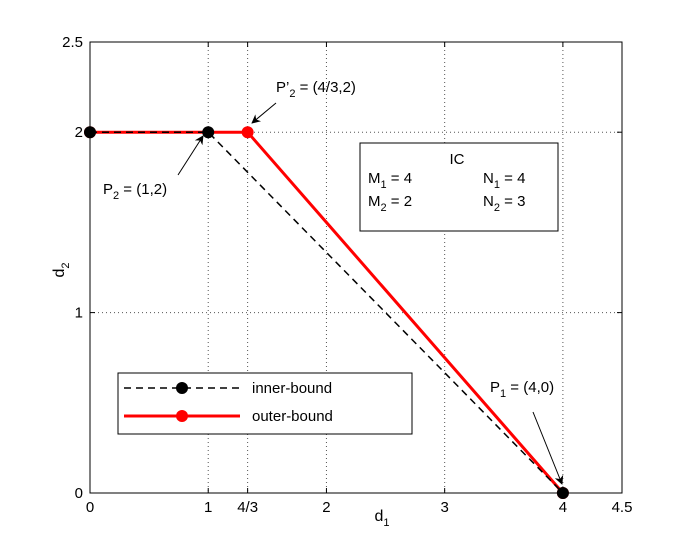  I want to click on x-tick-label: 1, so click(208, 507).